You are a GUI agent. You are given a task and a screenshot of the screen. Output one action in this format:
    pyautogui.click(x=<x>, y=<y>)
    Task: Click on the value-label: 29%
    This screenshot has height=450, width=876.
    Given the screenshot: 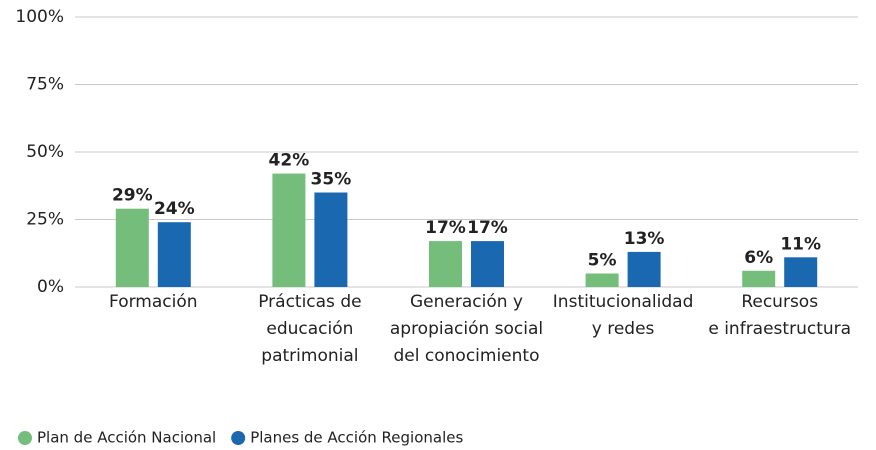 What is the action you would take?
    pyautogui.click(x=132, y=196)
    